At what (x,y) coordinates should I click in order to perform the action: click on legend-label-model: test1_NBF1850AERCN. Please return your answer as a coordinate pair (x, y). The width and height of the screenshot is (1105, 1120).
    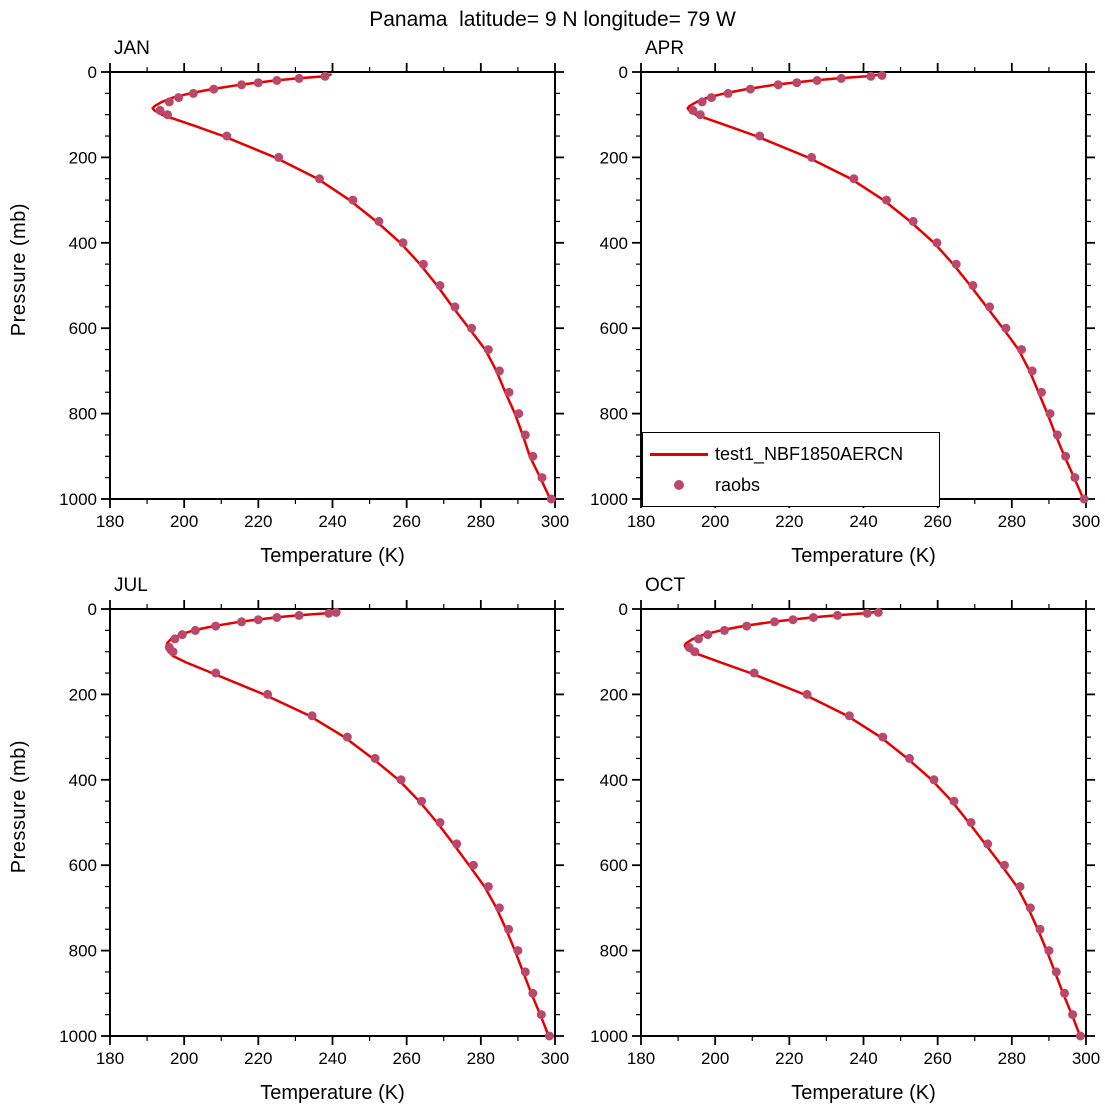
    Looking at the image, I should click on (809, 453).